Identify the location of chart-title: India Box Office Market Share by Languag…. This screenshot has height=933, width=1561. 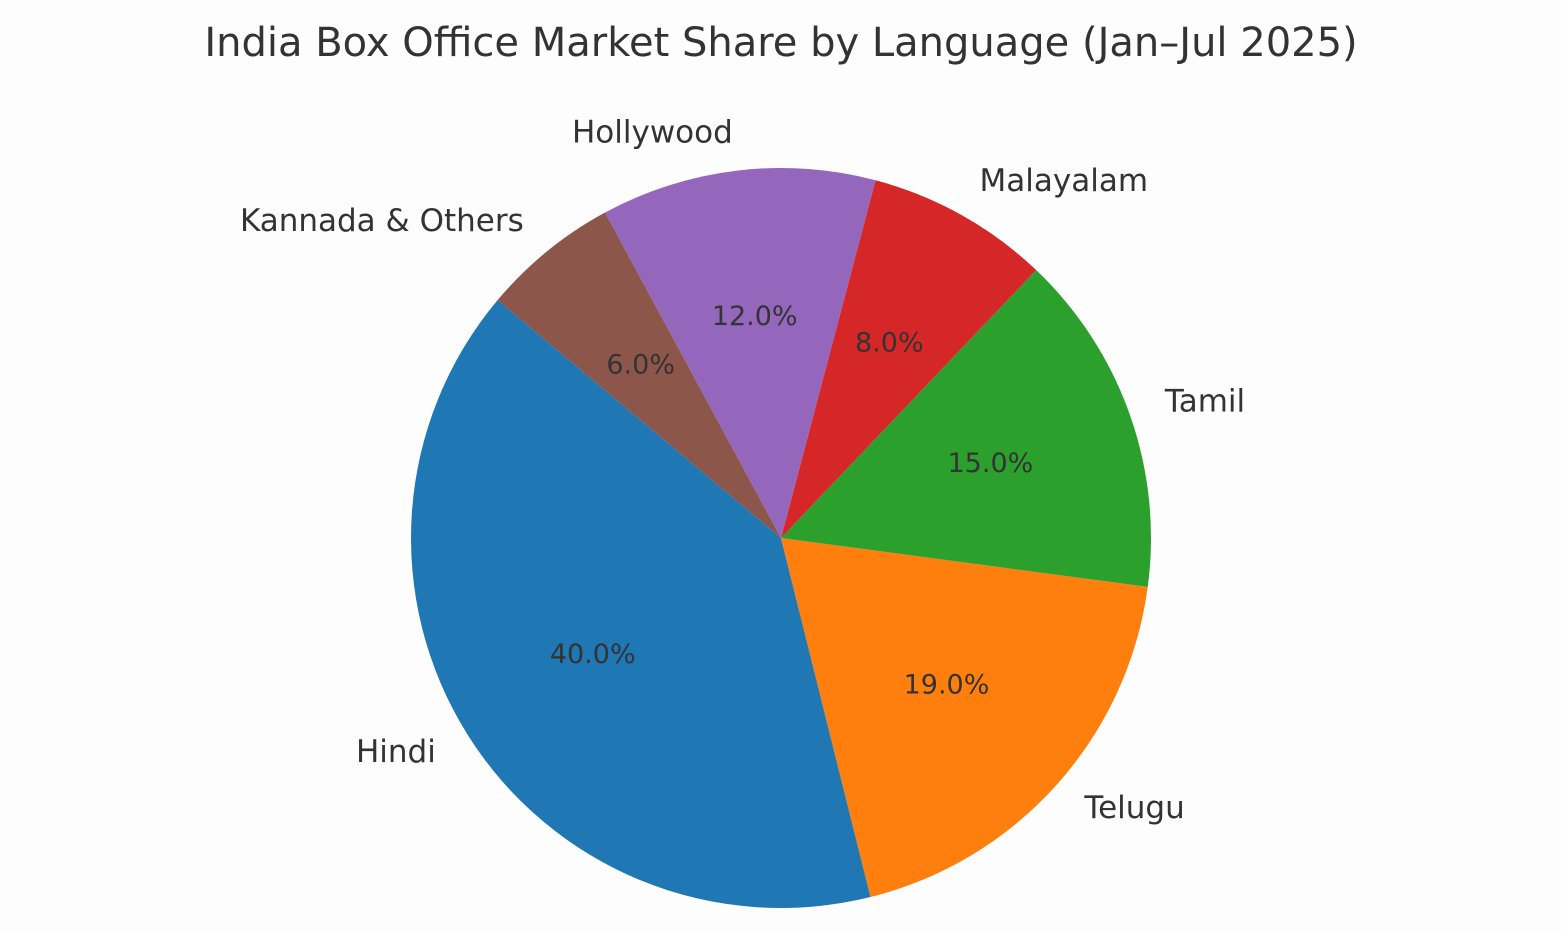
(780, 43).